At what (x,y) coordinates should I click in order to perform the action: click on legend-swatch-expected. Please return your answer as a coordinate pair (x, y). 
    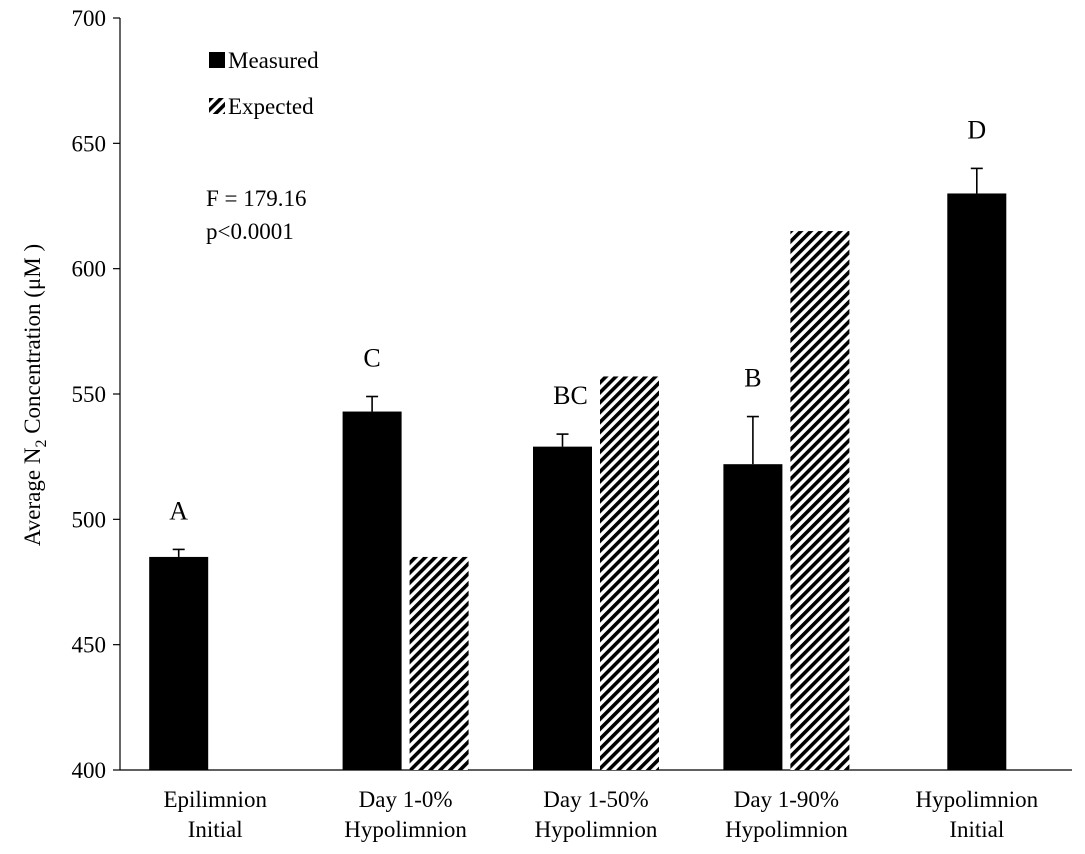
    Looking at the image, I should click on (217, 106).